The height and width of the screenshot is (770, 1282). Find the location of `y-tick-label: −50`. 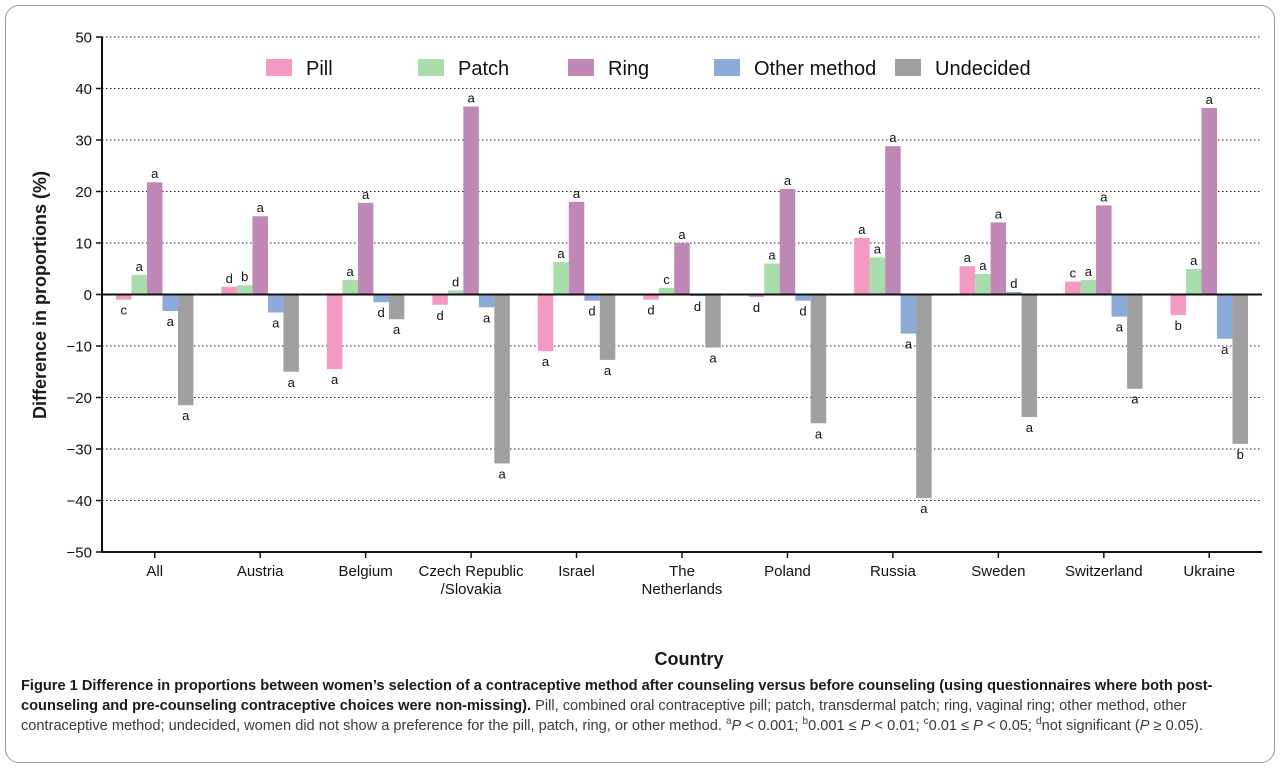

y-tick-label: −50 is located at coordinates (79, 553).